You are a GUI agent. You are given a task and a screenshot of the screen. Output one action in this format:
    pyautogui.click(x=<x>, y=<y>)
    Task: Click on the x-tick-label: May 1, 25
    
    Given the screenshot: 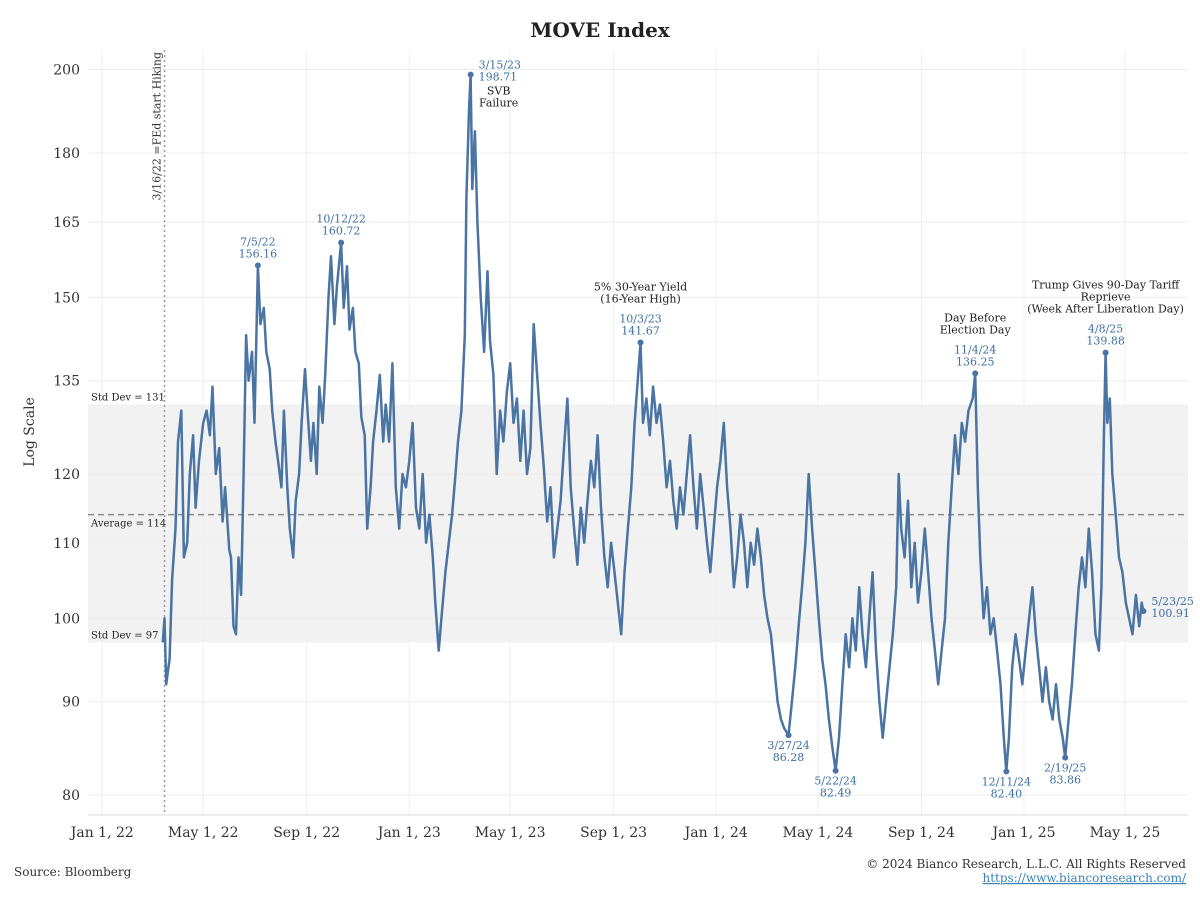 What is the action you would take?
    pyautogui.click(x=1125, y=833)
    